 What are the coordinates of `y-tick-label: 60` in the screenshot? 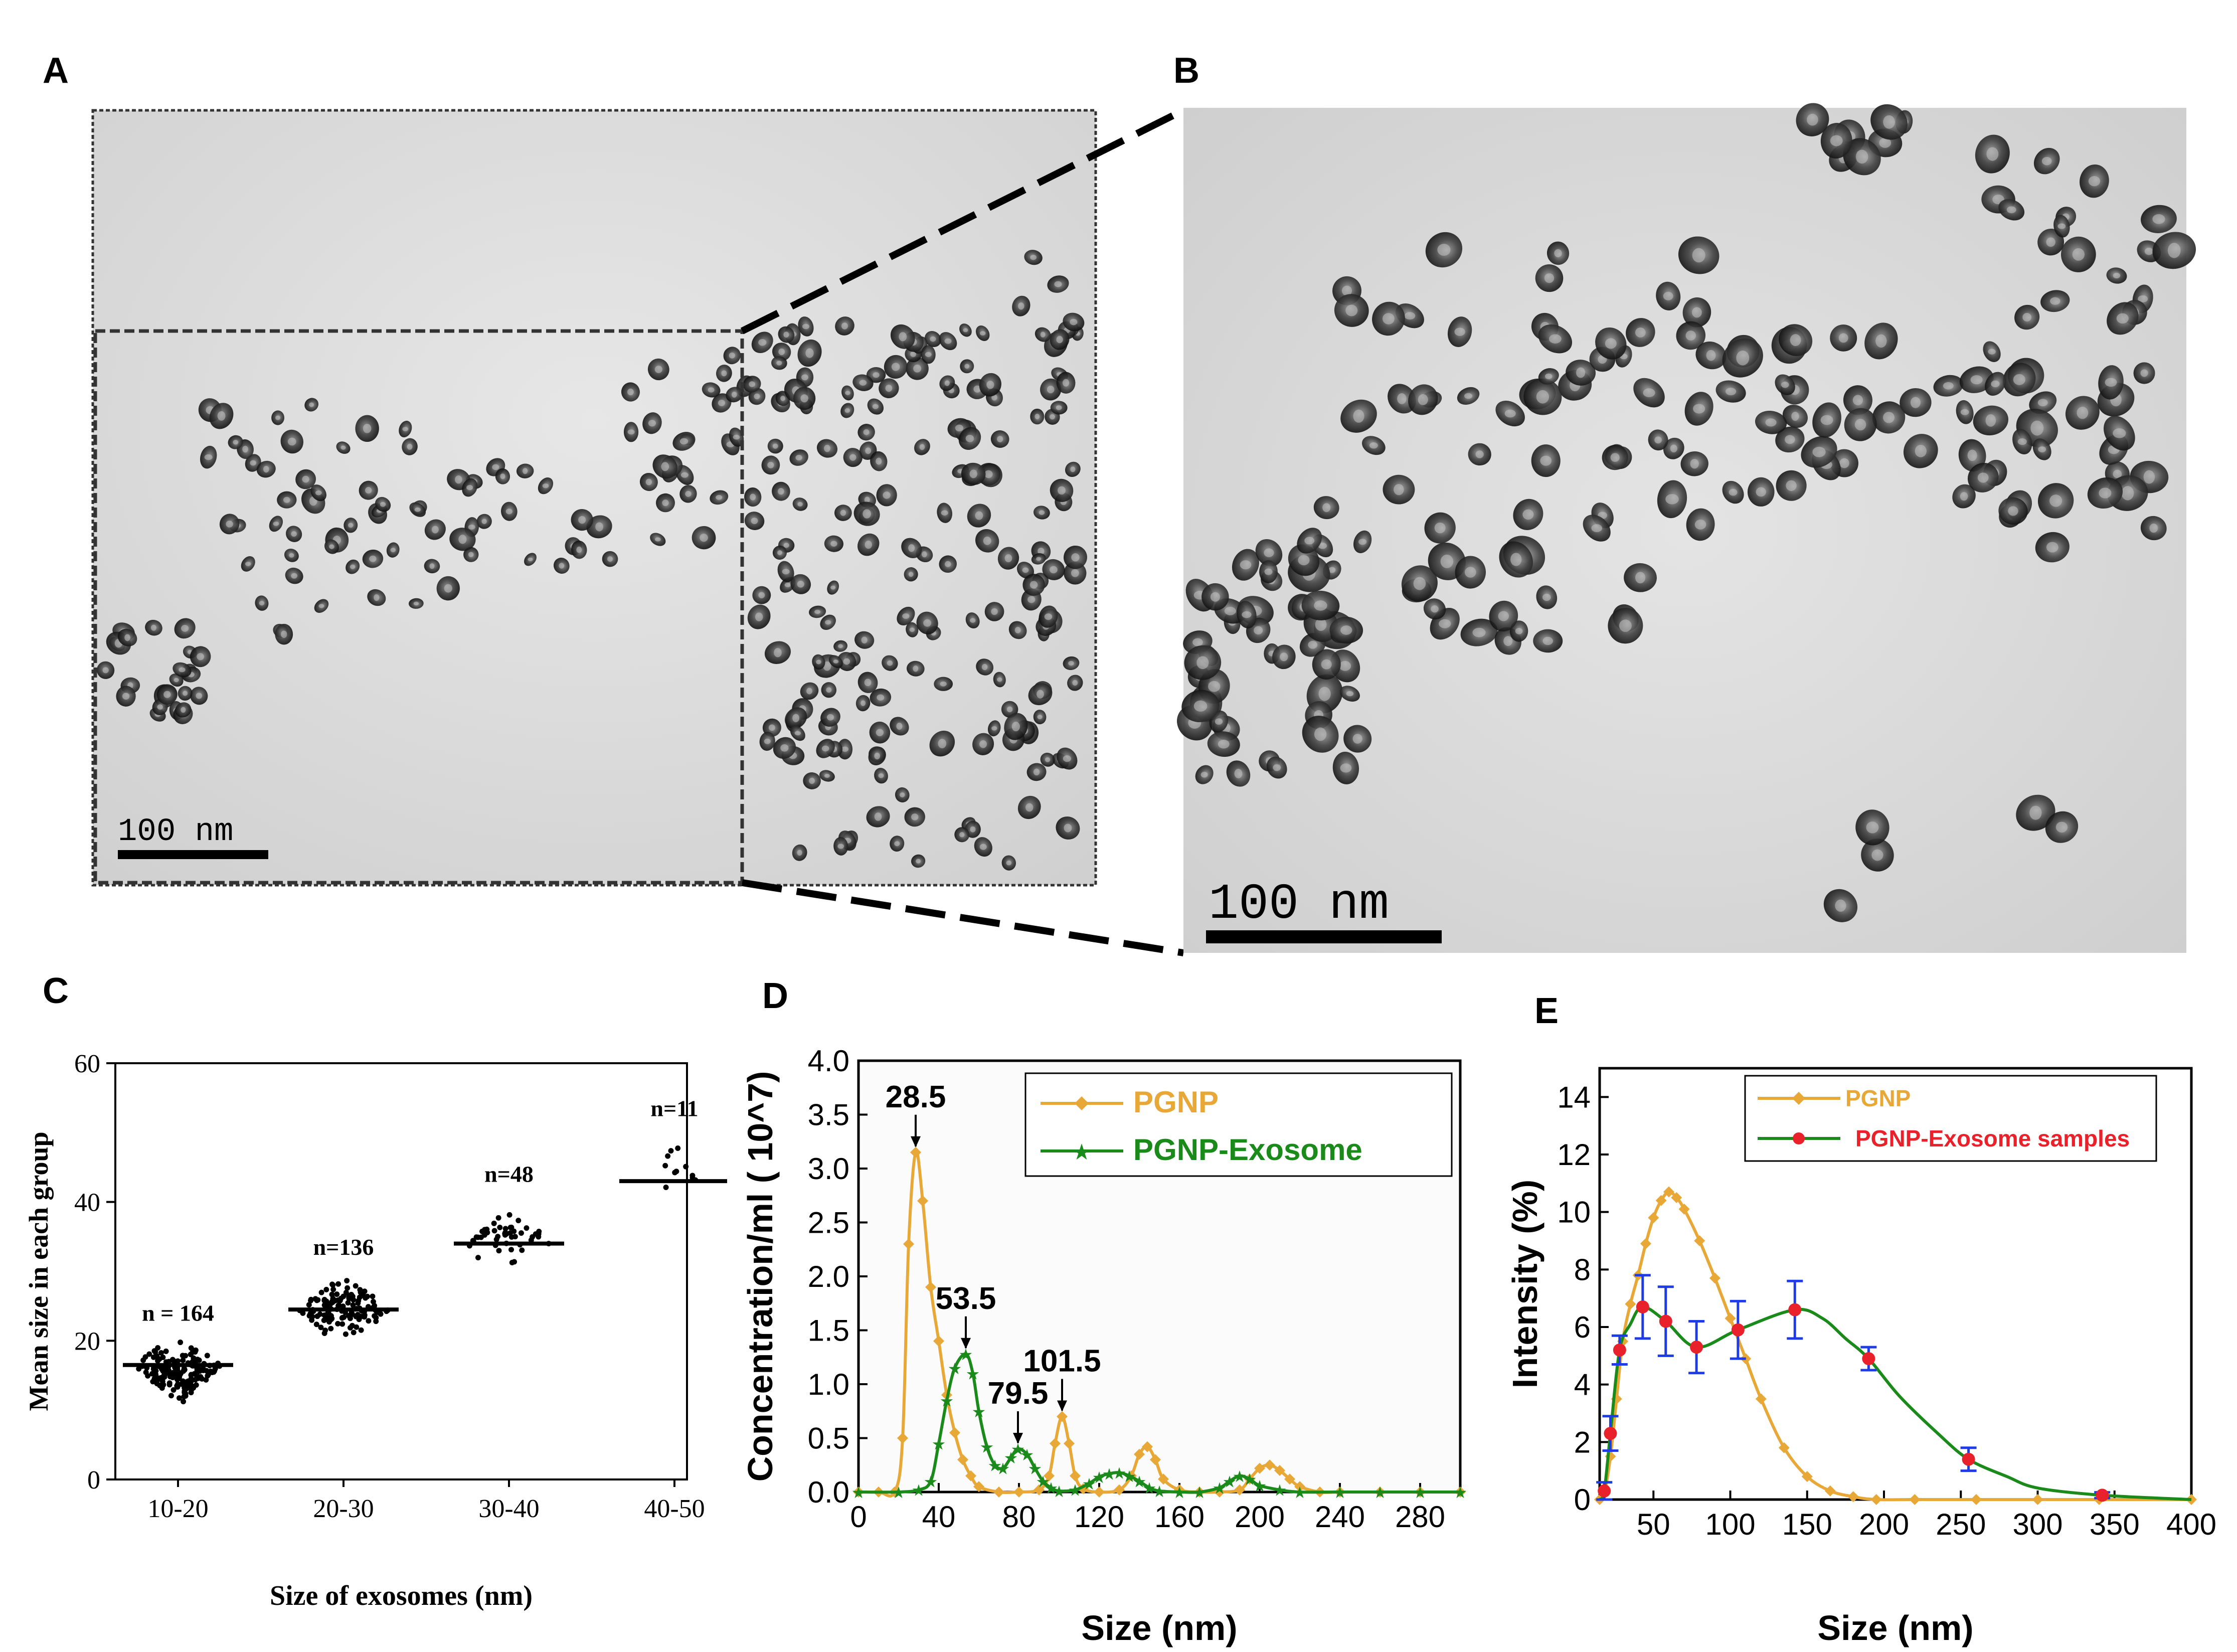 It's located at (87, 1064).